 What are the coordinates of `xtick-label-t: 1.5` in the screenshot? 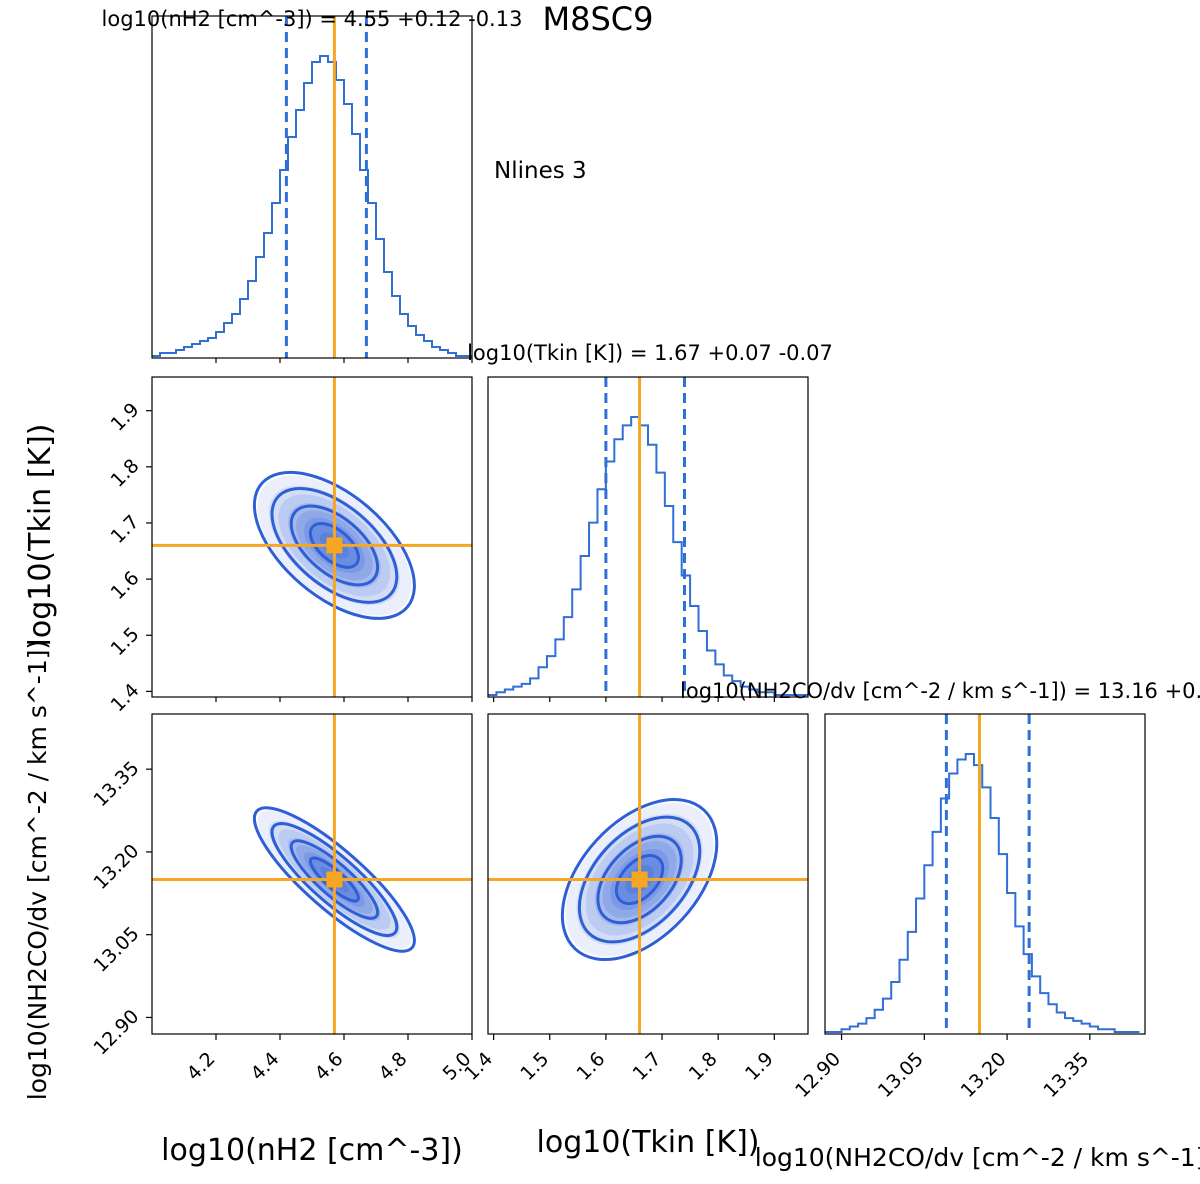 It's located at (534, 1066).